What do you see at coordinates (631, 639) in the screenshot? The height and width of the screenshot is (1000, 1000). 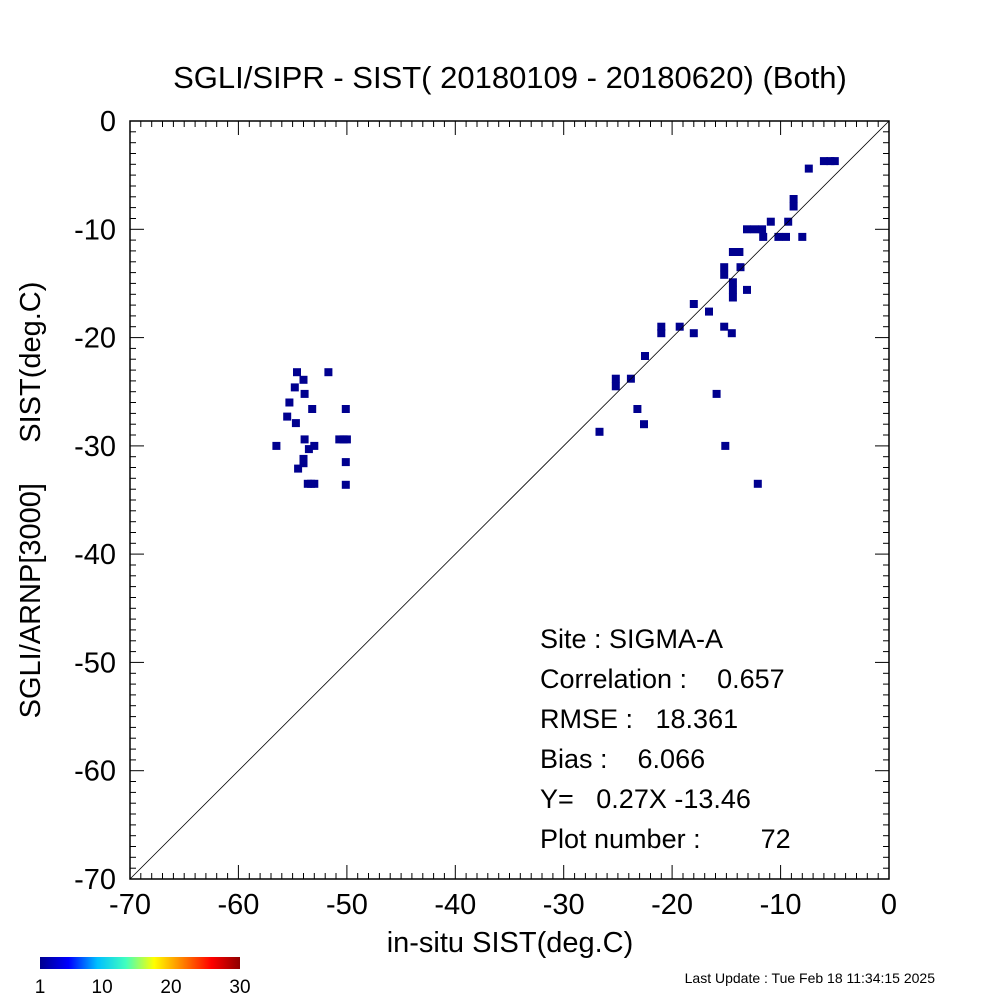 I see `stat-line: Site : SIGMA-A` at bounding box center [631, 639].